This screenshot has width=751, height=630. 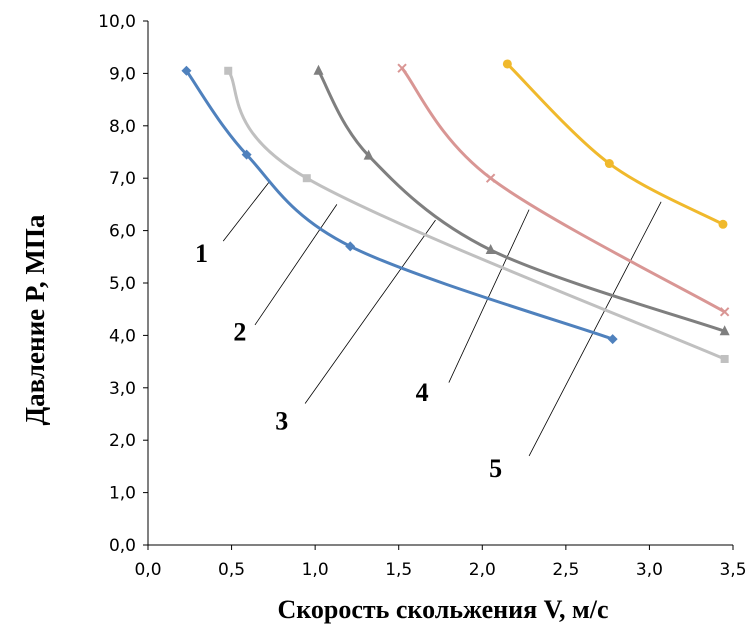 What do you see at coordinates (201, 253) in the screenshot?
I see `curve-label-1: 1` at bounding box center [201, 253].